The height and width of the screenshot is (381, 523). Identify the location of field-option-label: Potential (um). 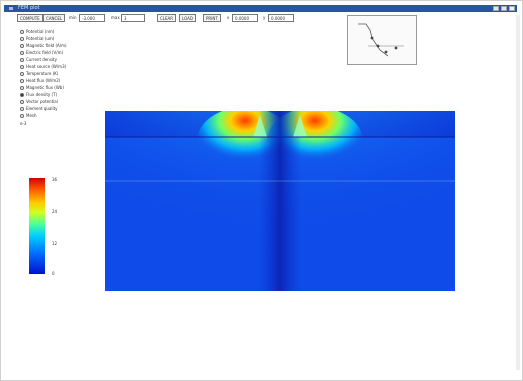
(40, 38).